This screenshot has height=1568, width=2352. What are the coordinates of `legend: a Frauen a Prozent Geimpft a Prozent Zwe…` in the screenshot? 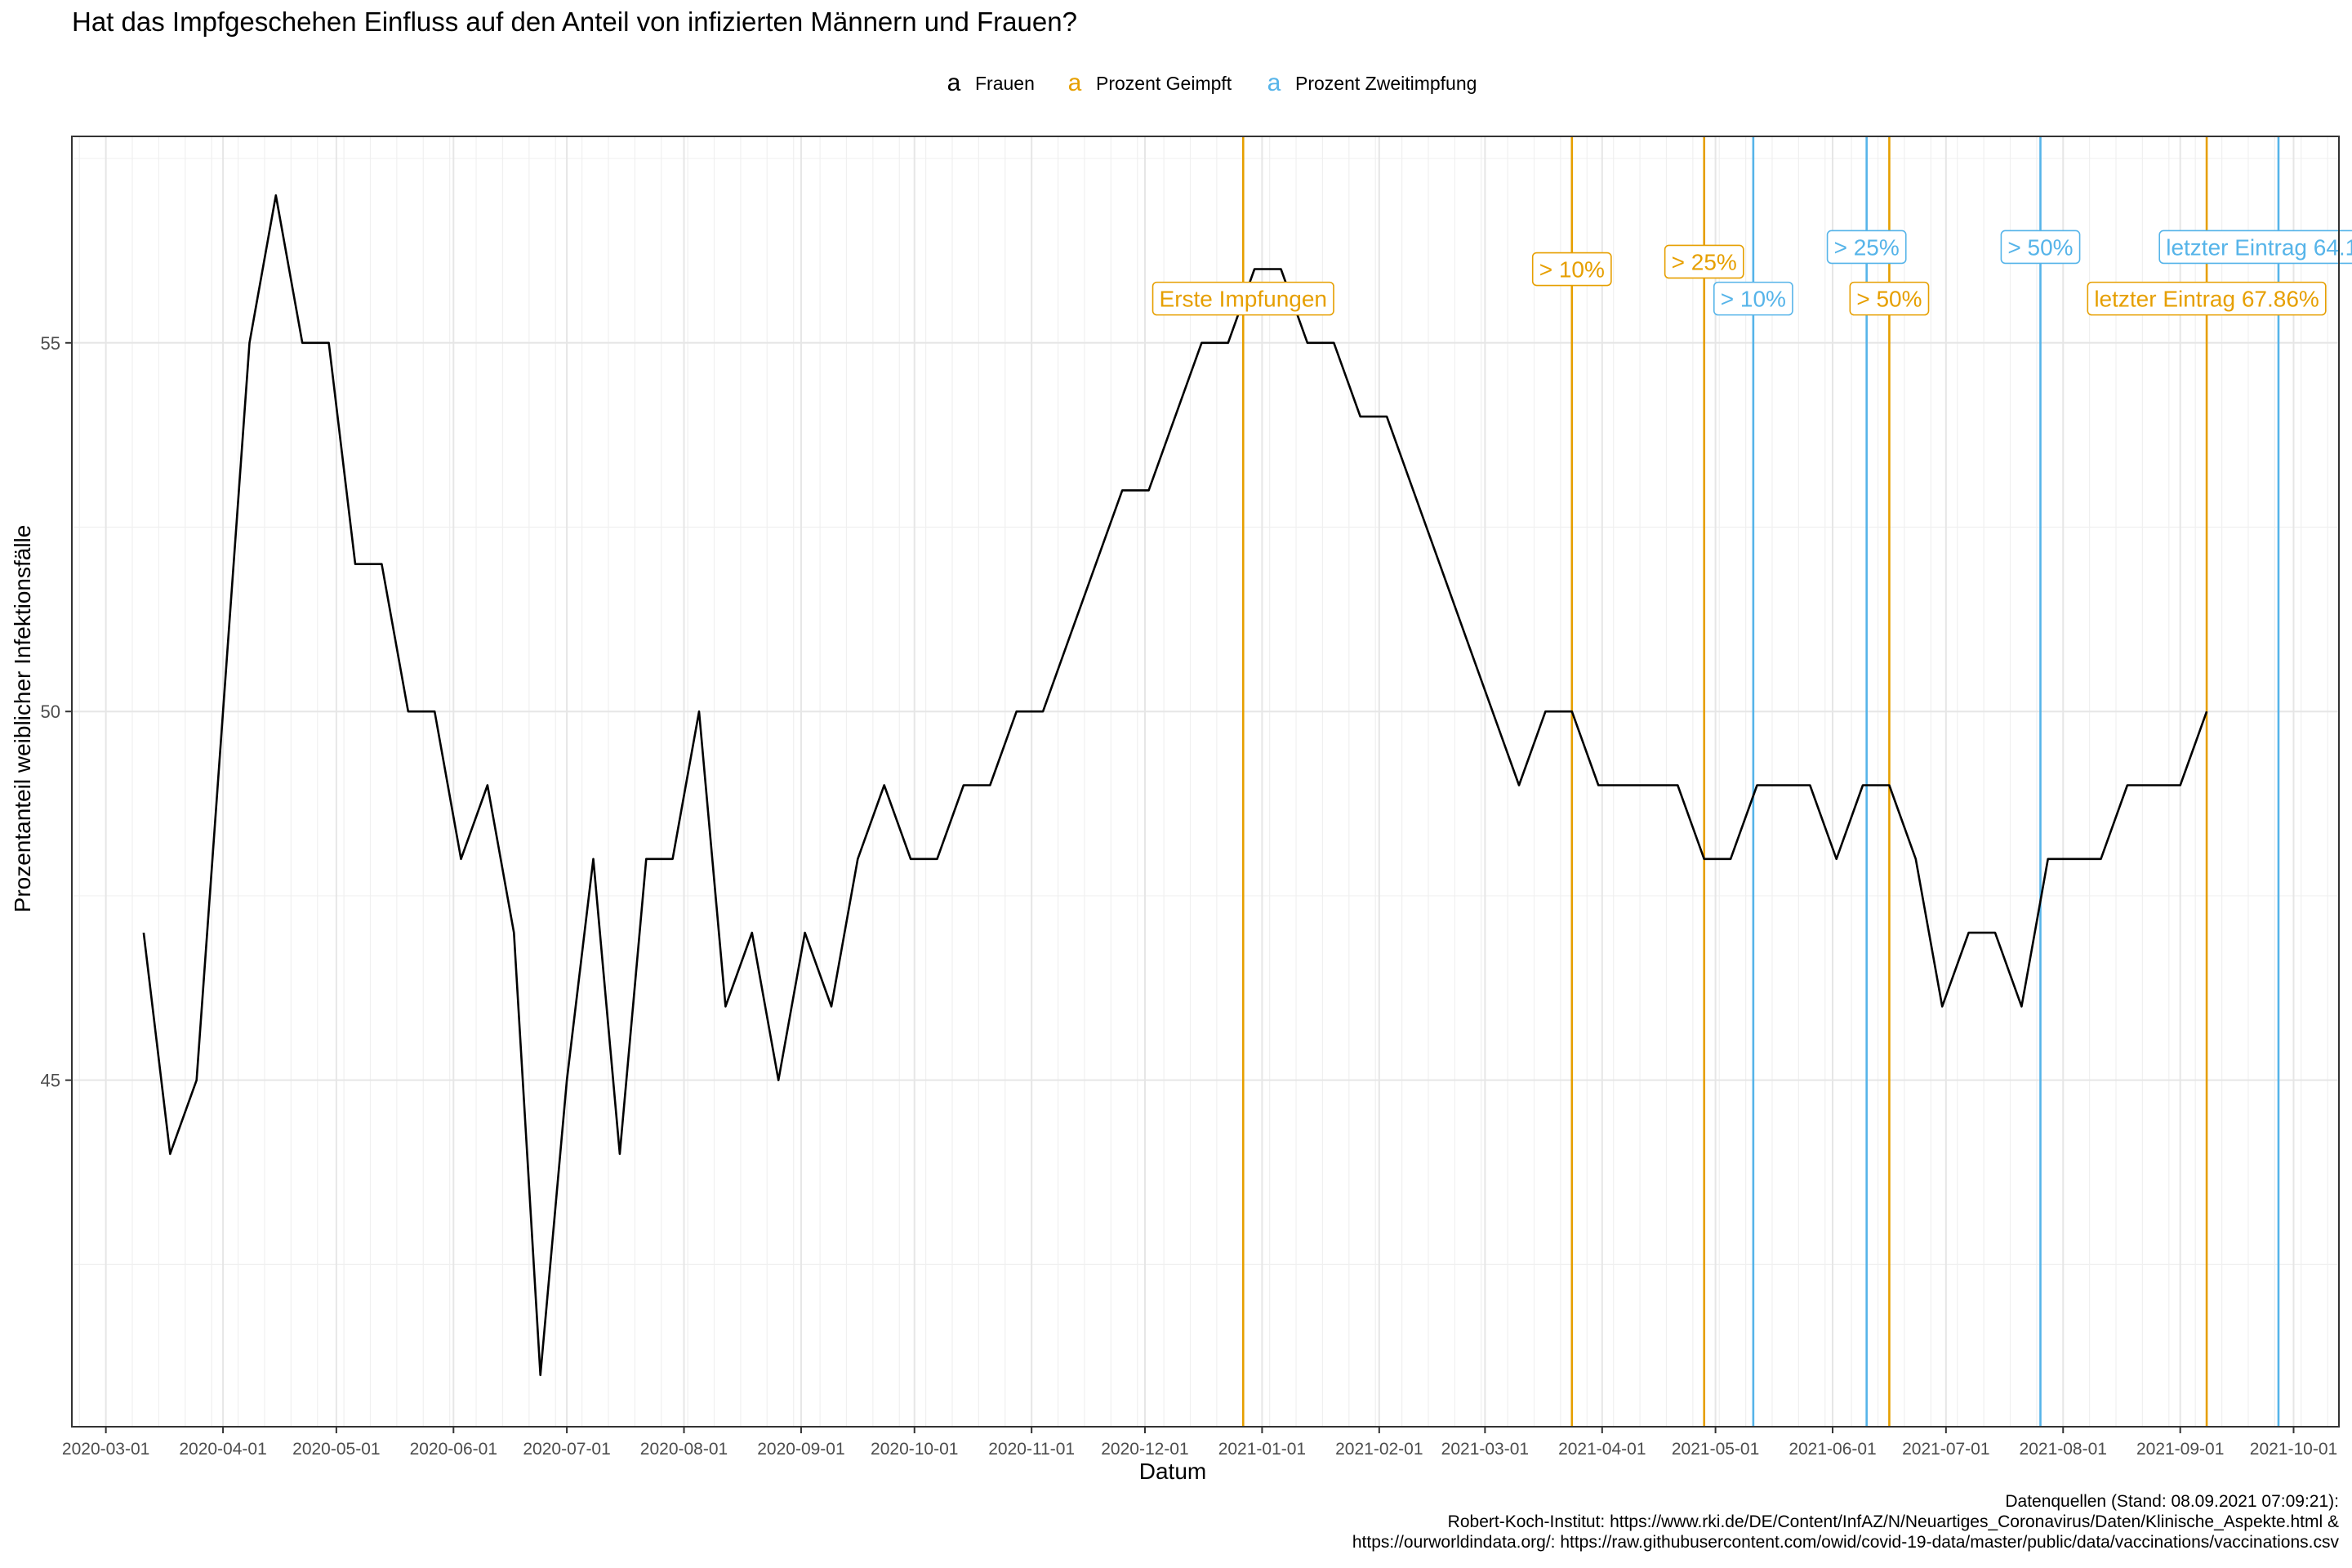 It's located at (1176, 83).